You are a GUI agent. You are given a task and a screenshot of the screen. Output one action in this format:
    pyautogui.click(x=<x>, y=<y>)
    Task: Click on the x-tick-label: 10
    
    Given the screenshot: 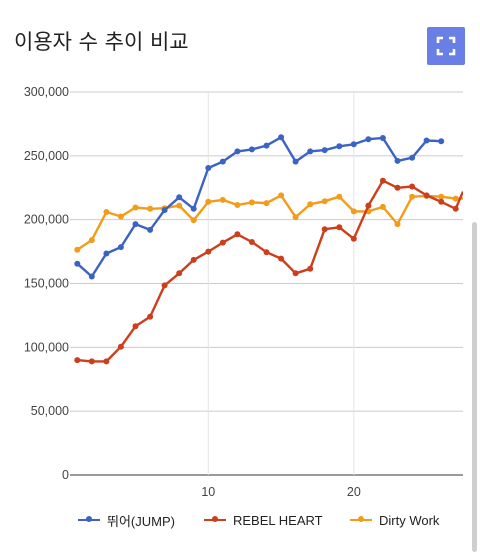 What is the action you would take?
    pyautogui.click(x=208, y=492)
    